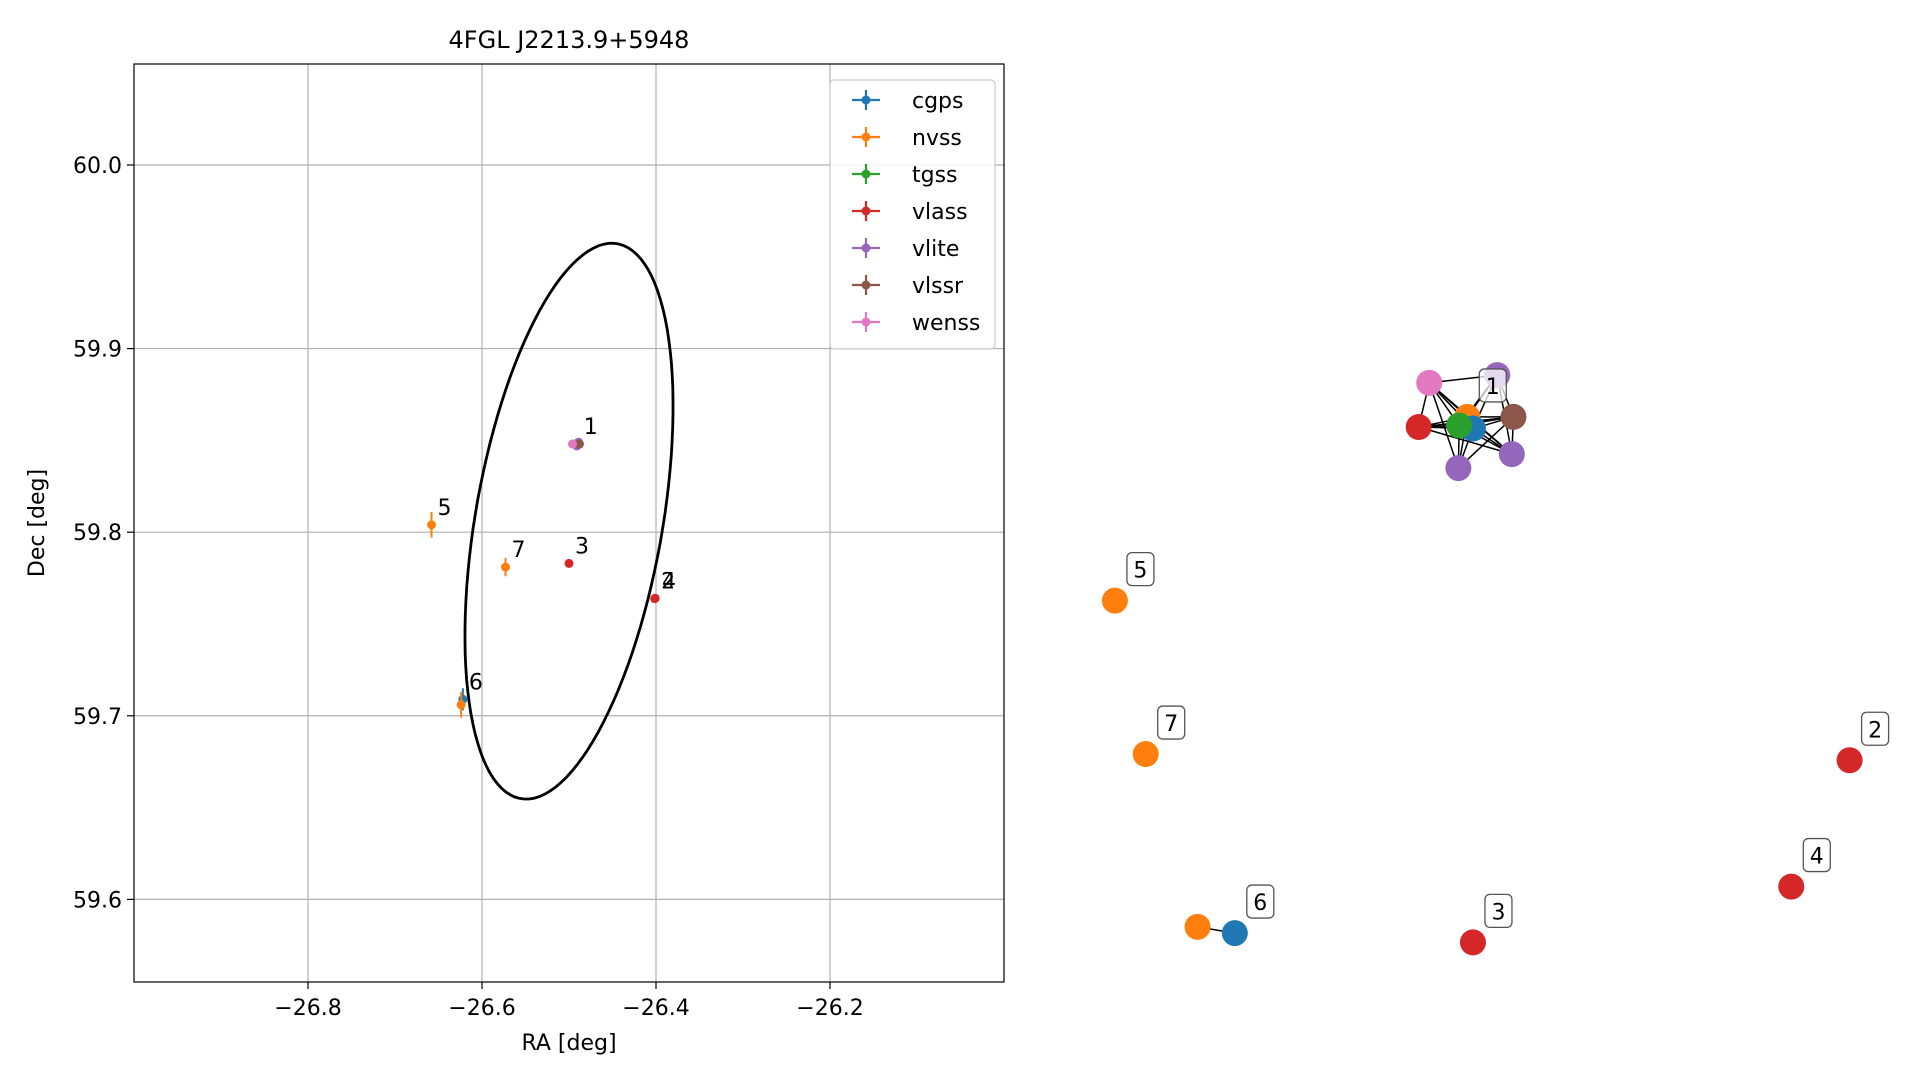  I want to click on legend-entry-nvss: nvss, so click(907, 138).